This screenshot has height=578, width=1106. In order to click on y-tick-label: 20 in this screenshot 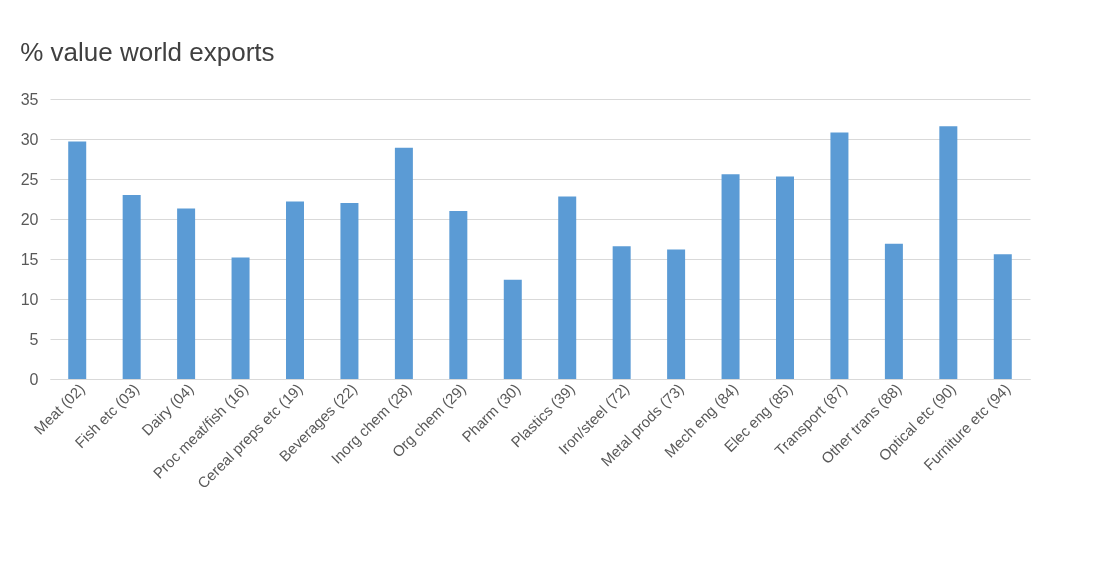, I will do `click(29, 219)`.